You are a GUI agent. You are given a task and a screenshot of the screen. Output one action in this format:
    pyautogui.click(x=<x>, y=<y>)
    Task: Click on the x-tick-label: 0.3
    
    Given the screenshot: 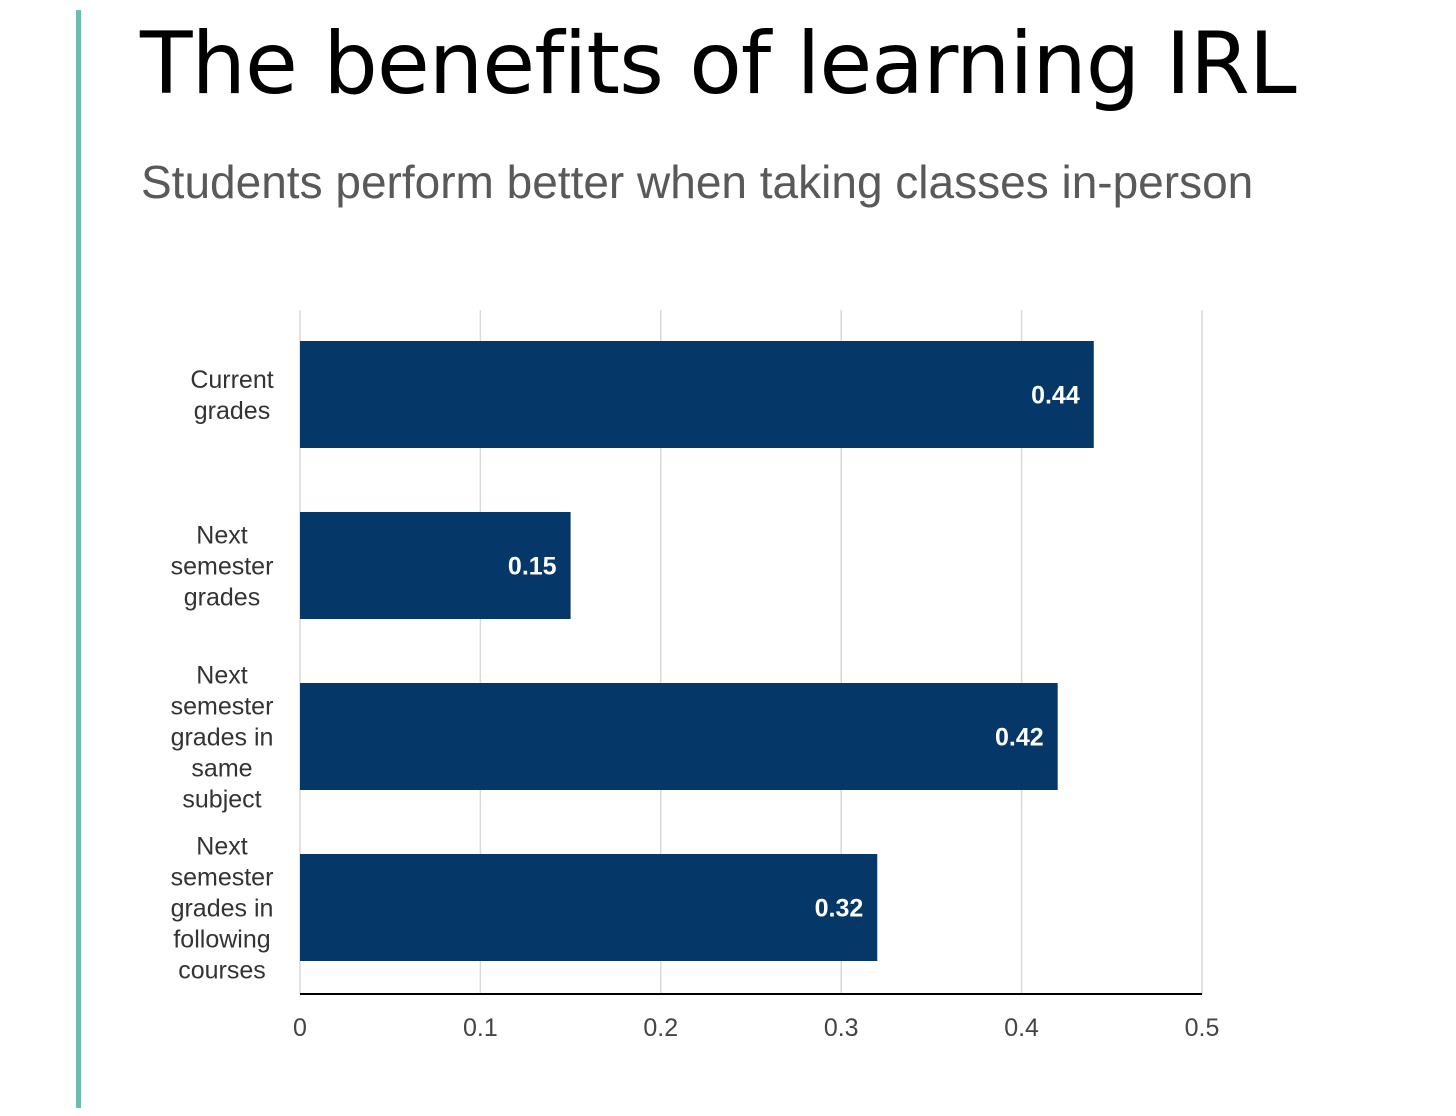 What is the action you would take?
    pyautogui.click(x=841, y=1028)
    